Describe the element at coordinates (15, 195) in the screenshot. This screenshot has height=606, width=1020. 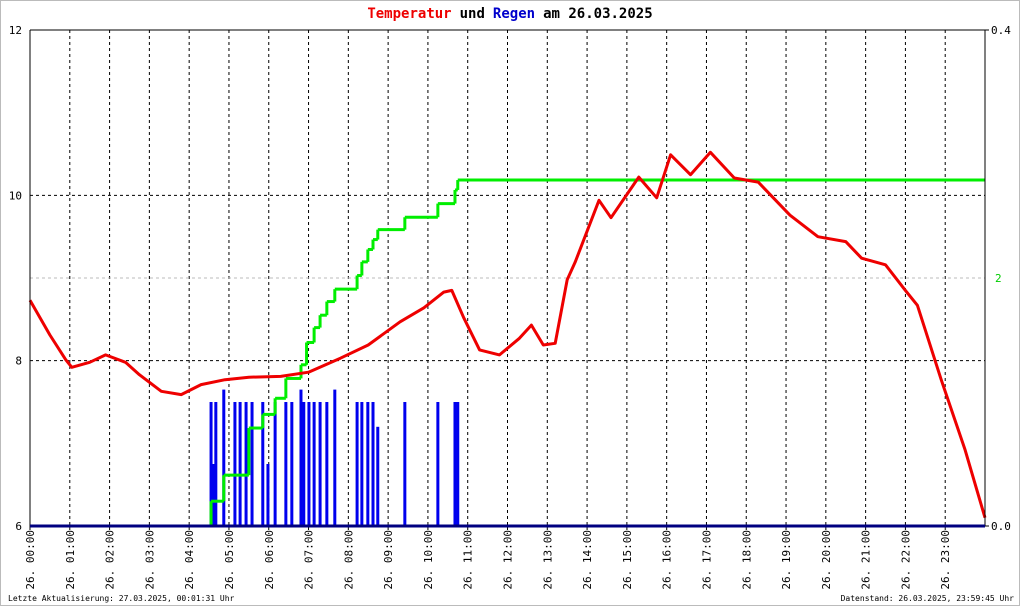
I see `y-tick-label: 10` at that location.